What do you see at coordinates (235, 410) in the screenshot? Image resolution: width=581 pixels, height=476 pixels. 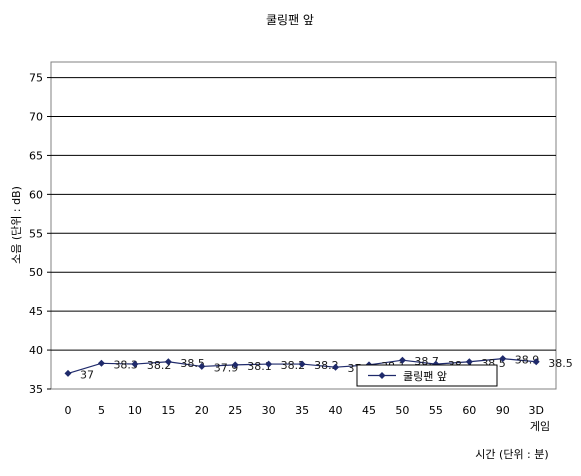 I see `x-tick-label-5: 25` at bounding box center [235, 410].